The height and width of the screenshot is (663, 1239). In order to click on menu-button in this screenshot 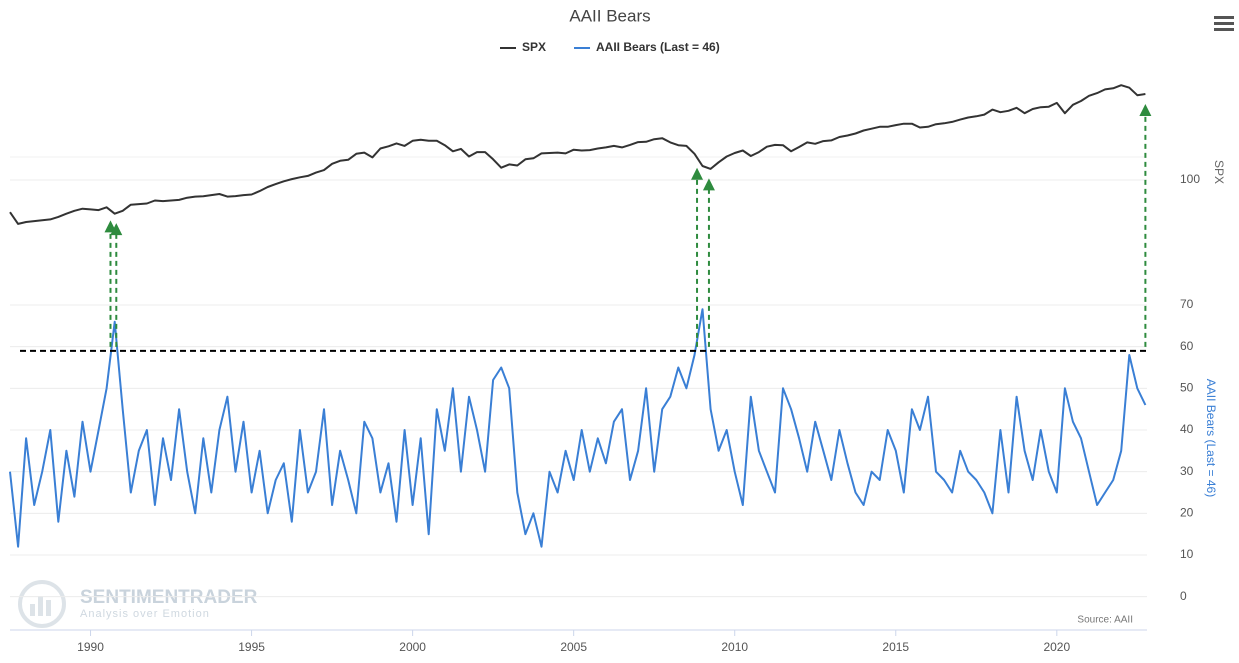, I will do `click(1224, 23)`.